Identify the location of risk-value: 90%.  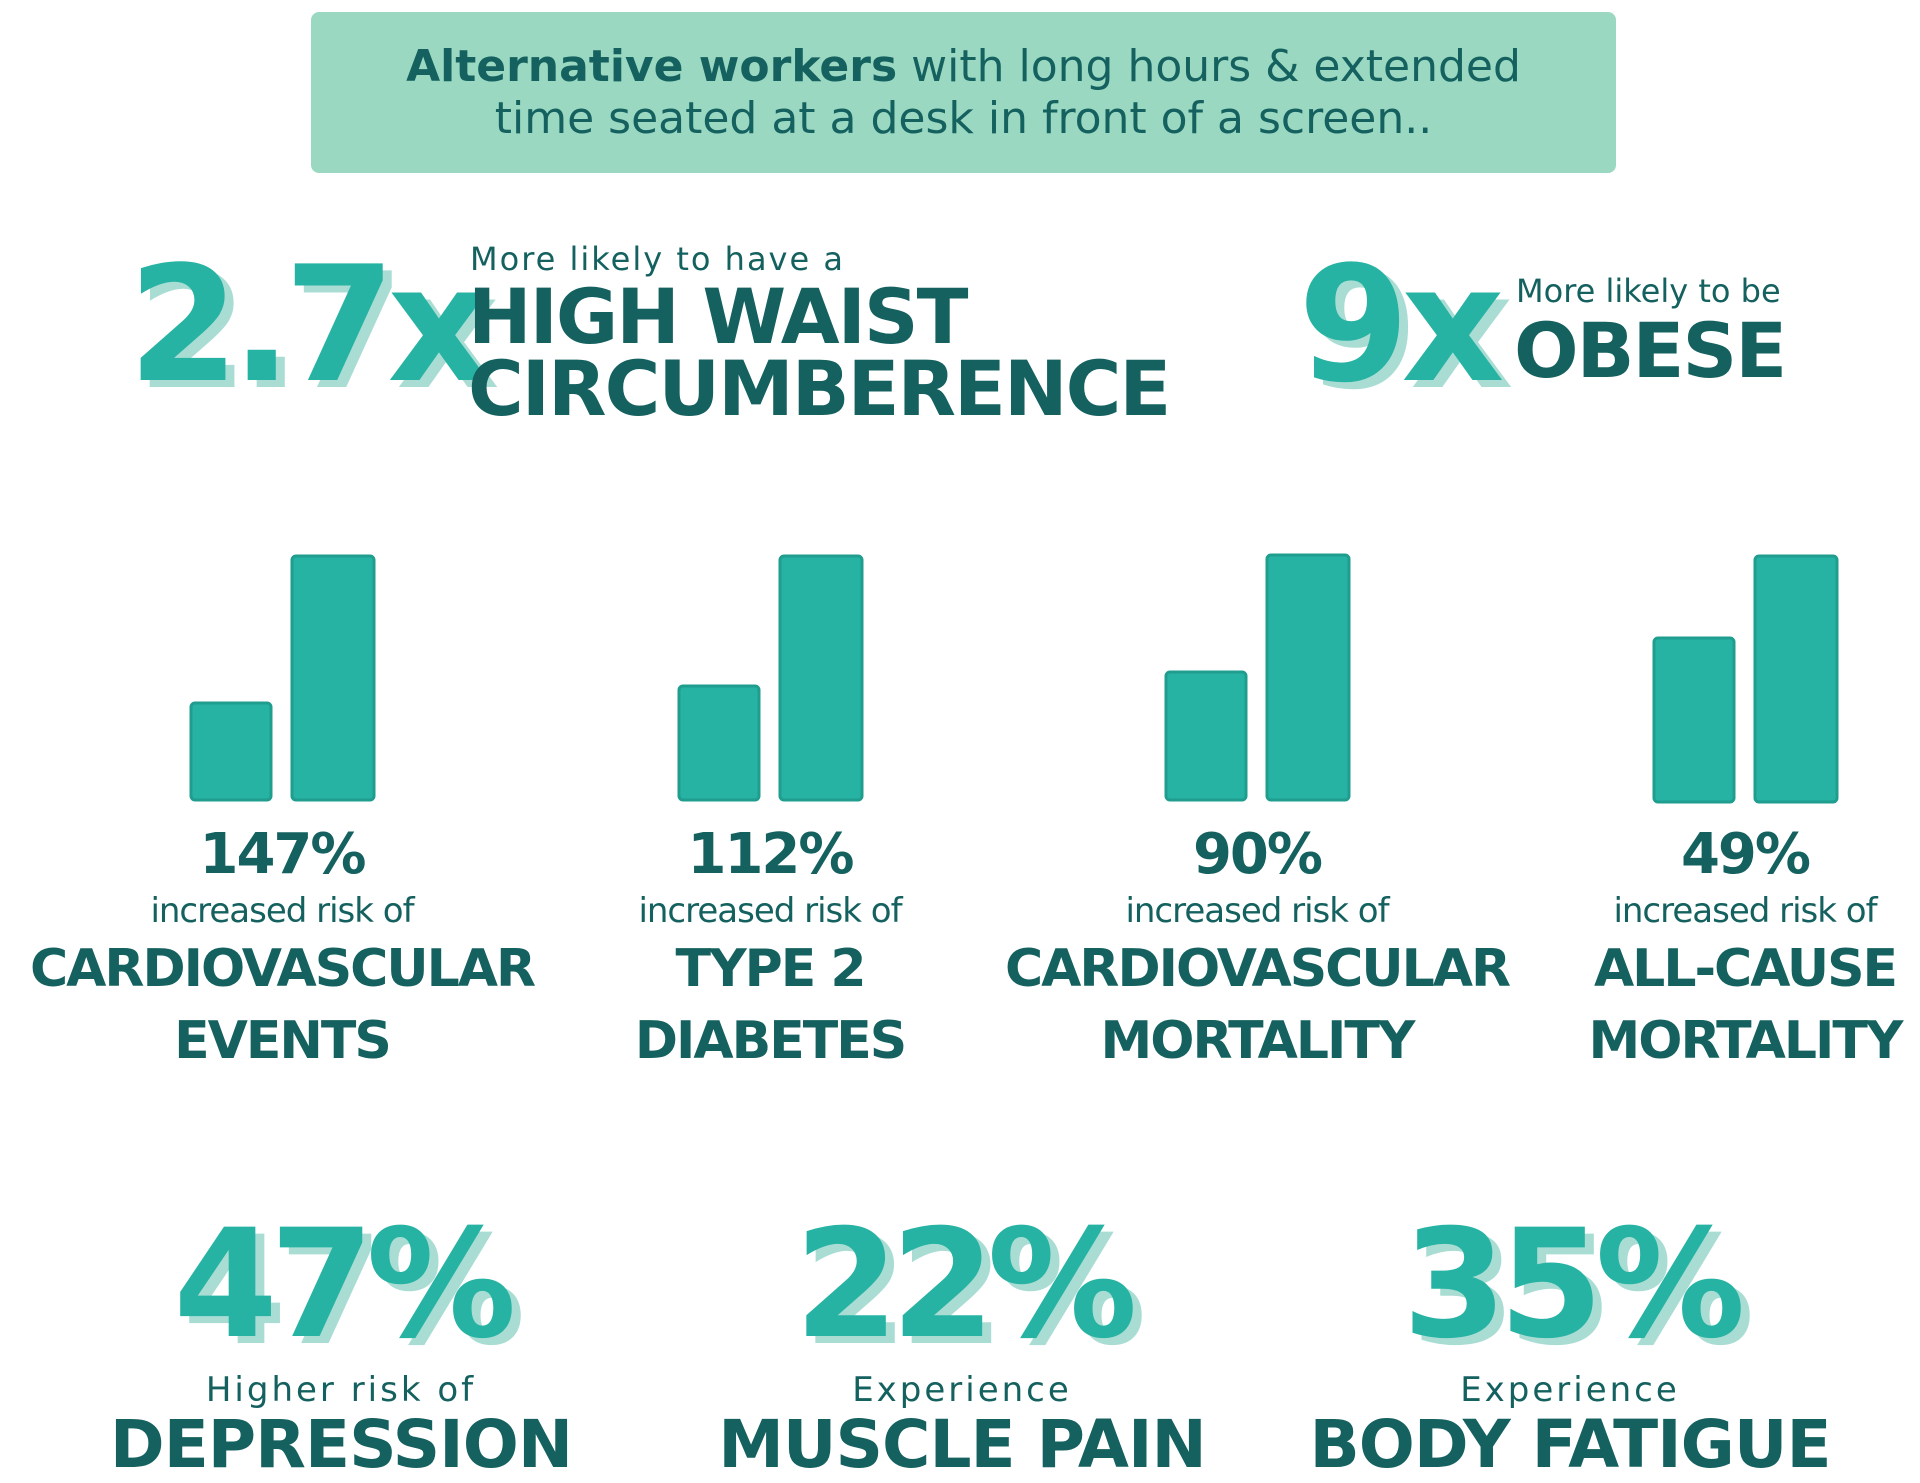
(1257, 854).